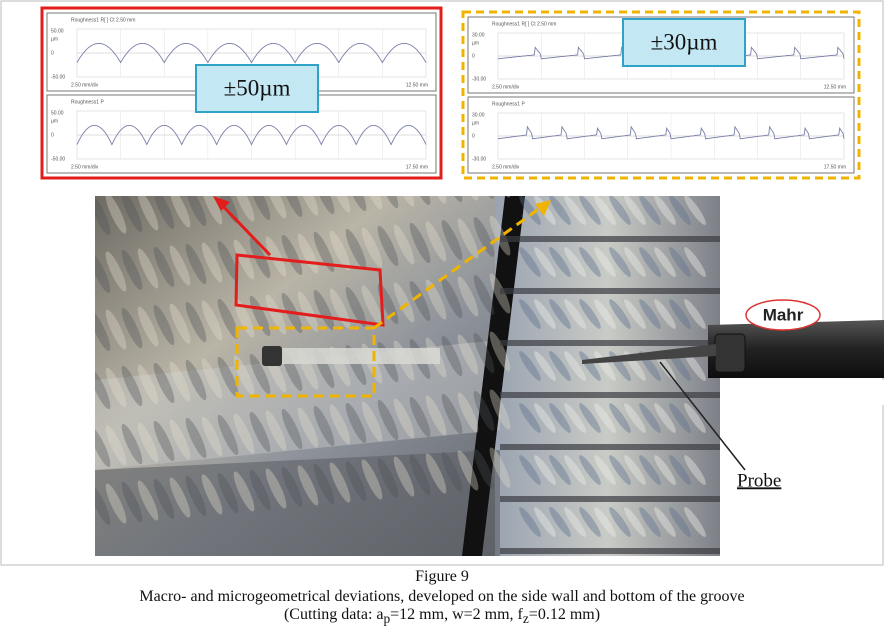 This screenshot has height=627, width=884. Describe the element at coordinates (508, 104) in the screenshot. I see `chart-title: Roughness1 P` at that location.